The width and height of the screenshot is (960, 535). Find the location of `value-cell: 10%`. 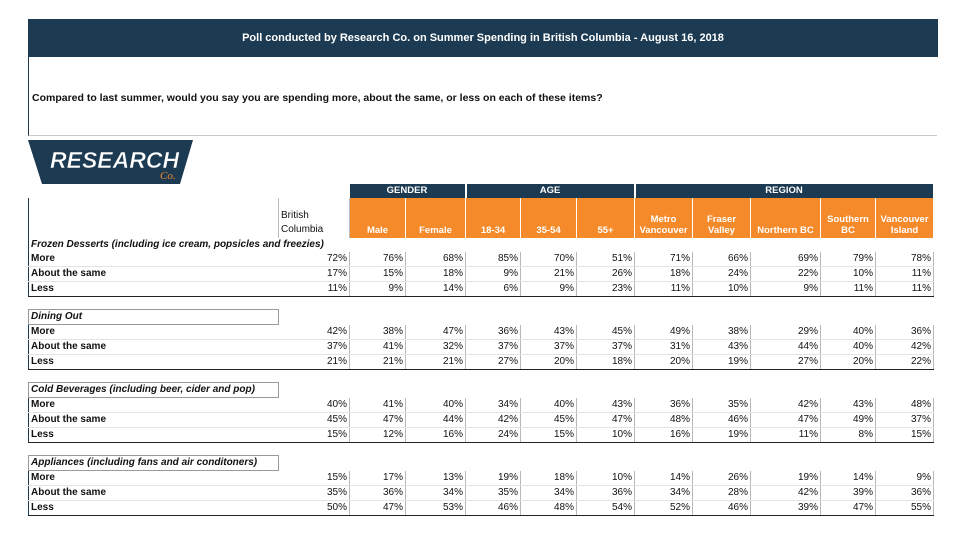

value-cell: 10% is located at coordinates (605, 478).